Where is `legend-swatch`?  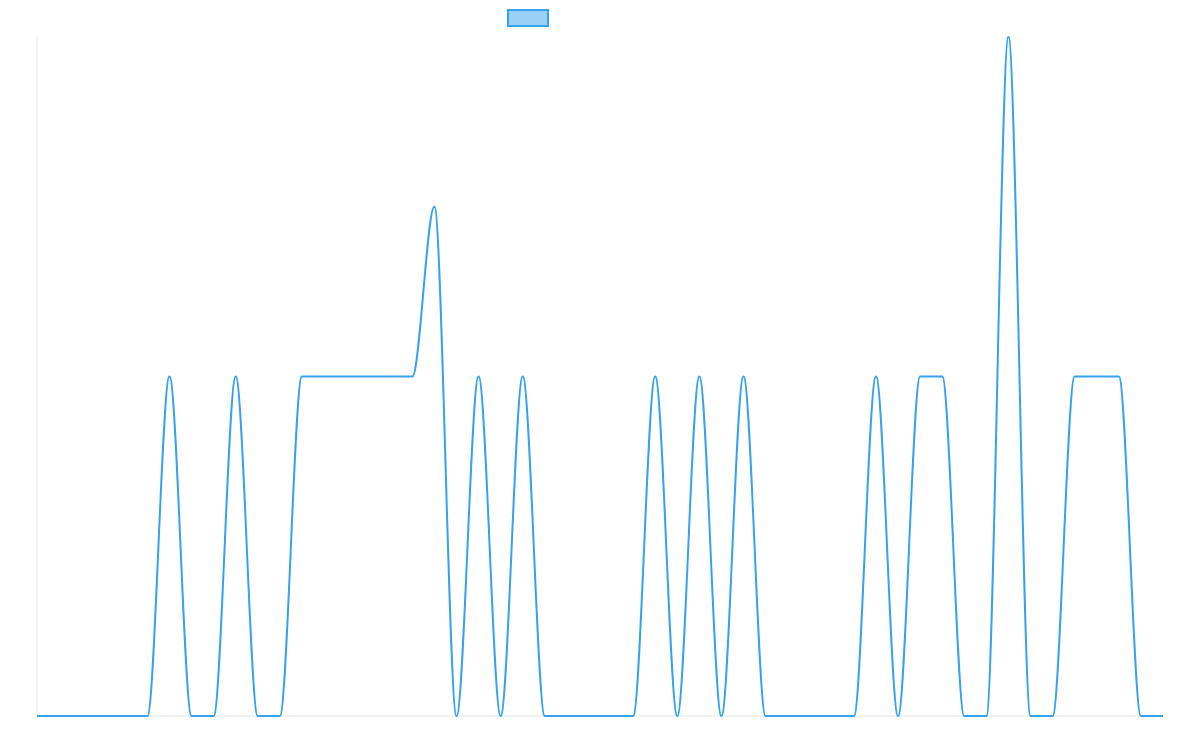 legend-swatch is located at coordinates (528, 18).